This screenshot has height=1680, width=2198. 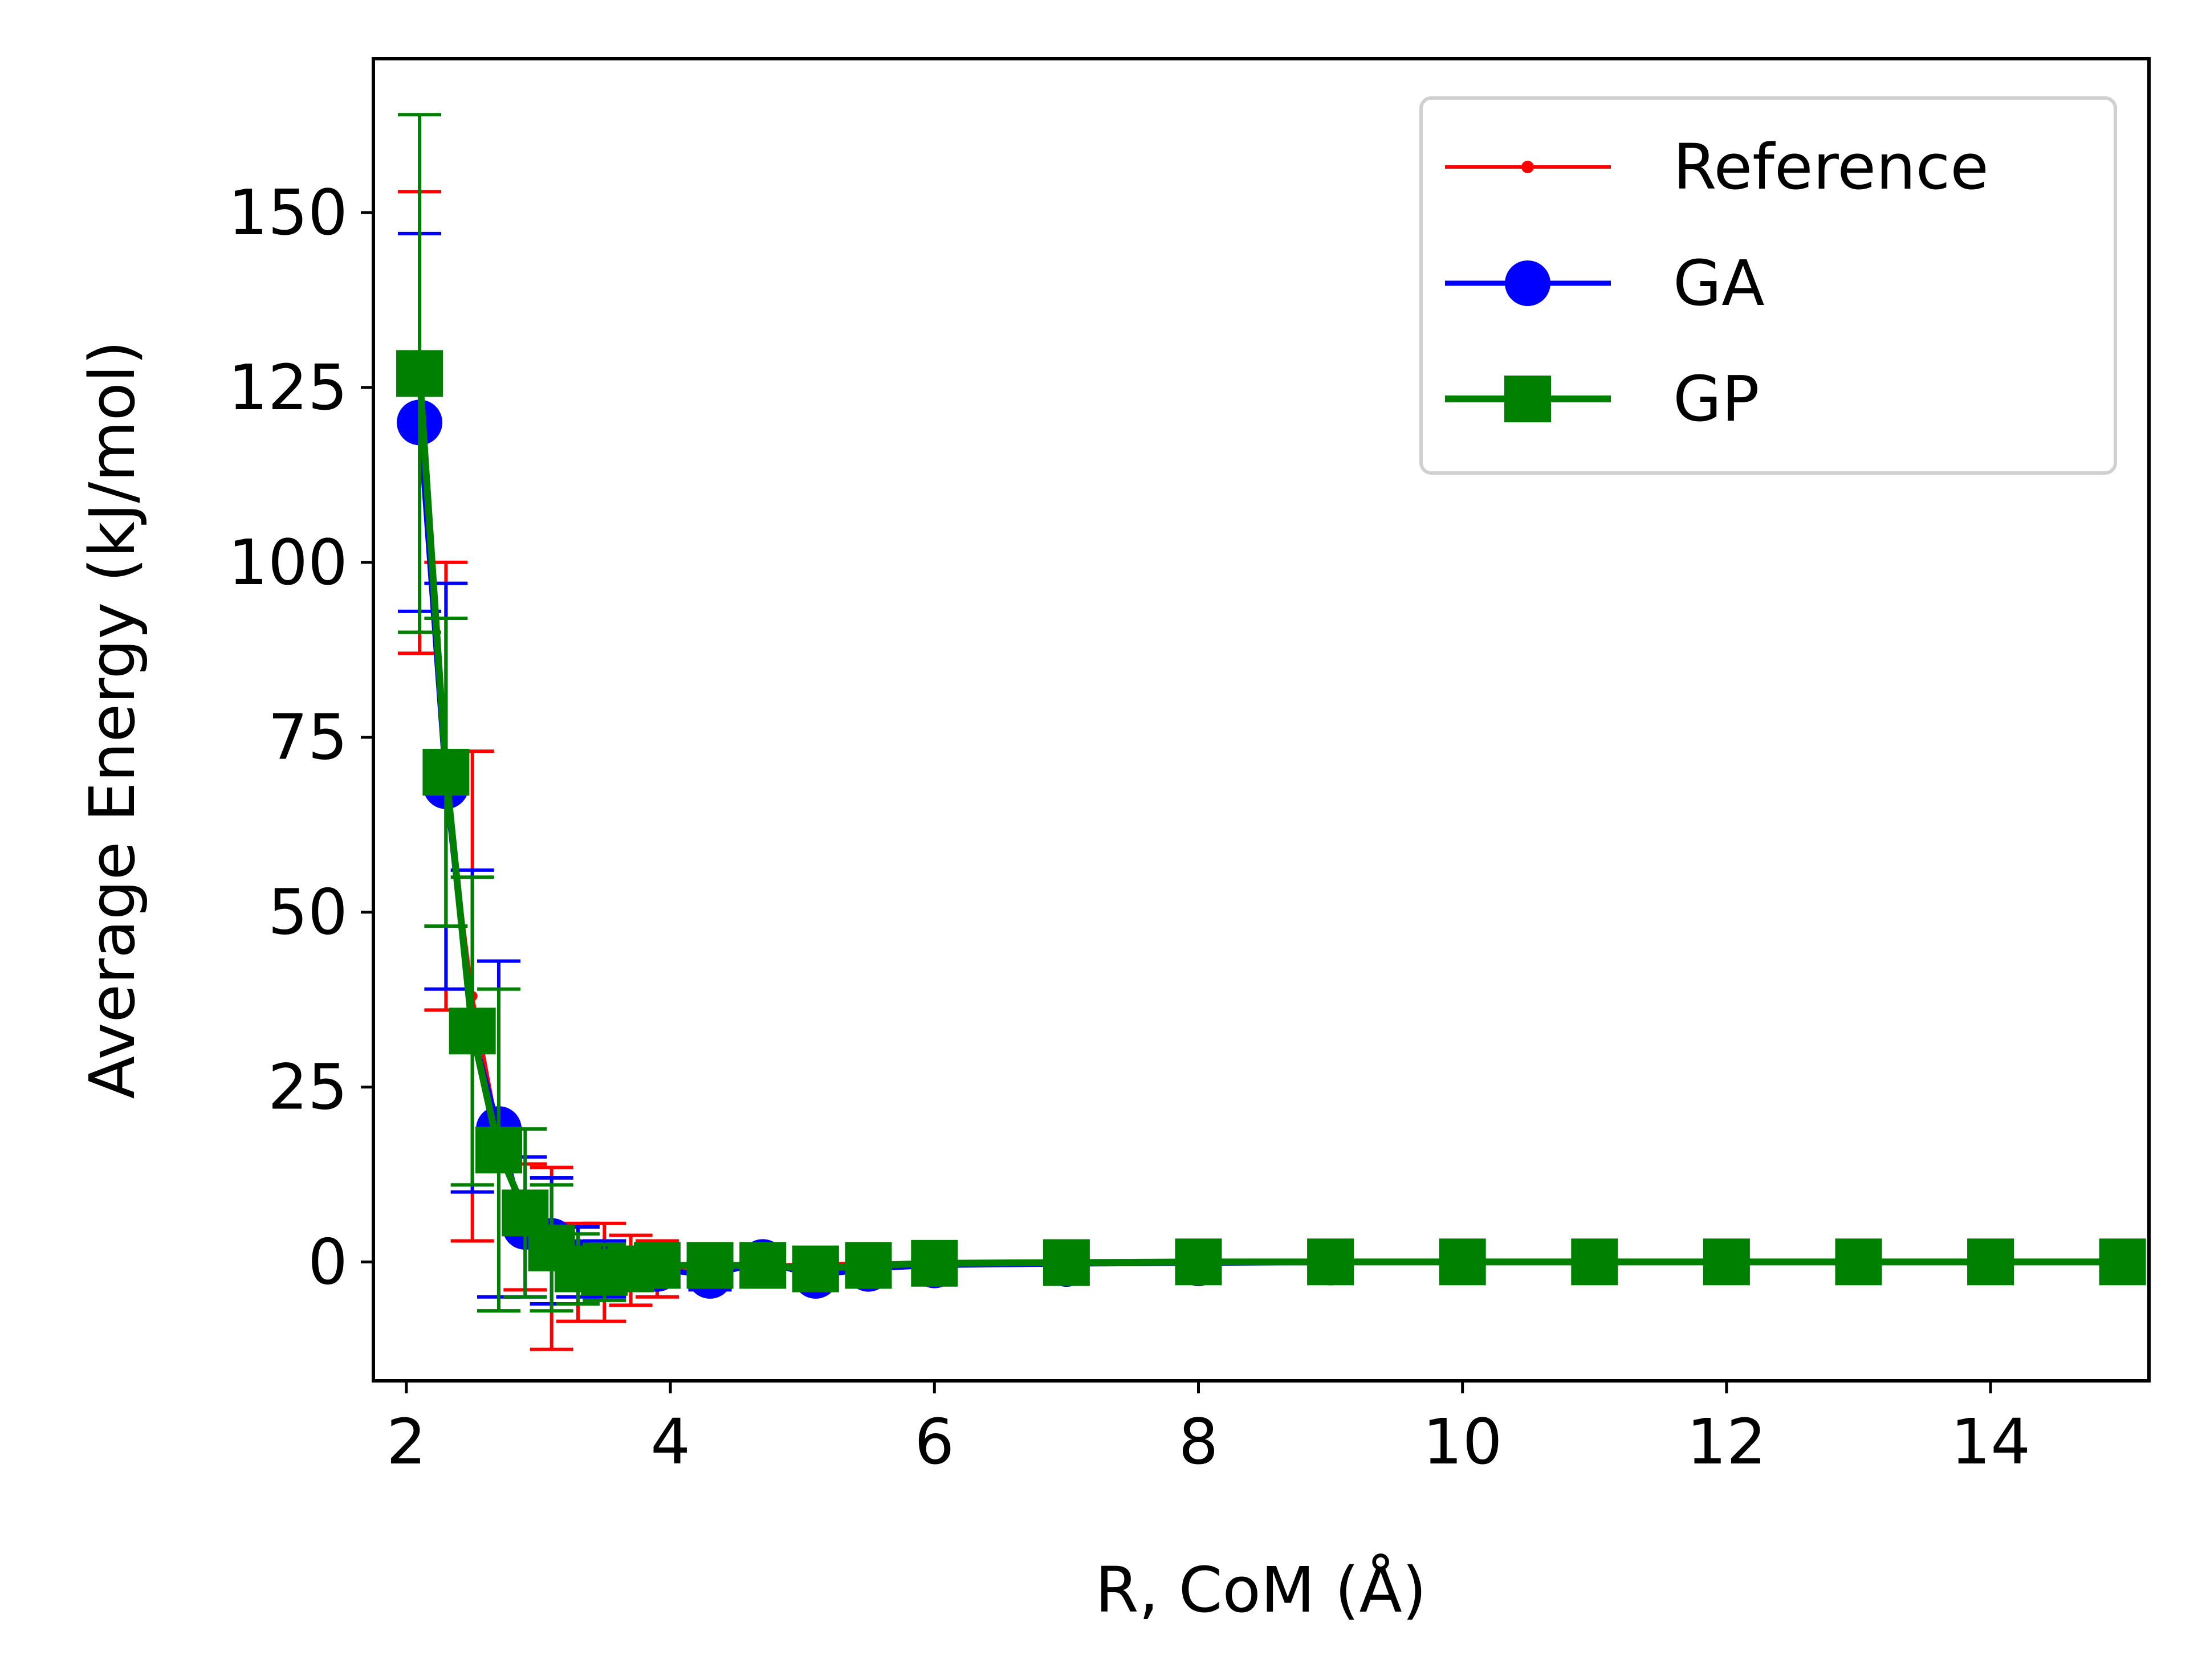 What do you see at coordinates (1719, 283) in the screenshot?
I see `legend-label: GA` at bounding box center [1719, 283].